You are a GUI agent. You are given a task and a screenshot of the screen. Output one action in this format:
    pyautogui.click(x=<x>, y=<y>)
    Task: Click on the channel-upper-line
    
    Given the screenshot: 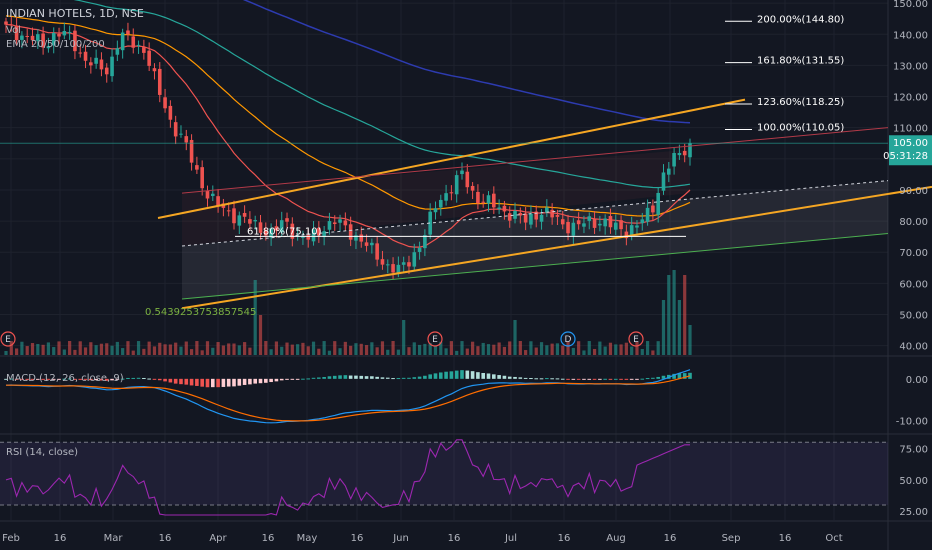 What is the action you would take?
    pyautogui.click(x=451, y=158)
    